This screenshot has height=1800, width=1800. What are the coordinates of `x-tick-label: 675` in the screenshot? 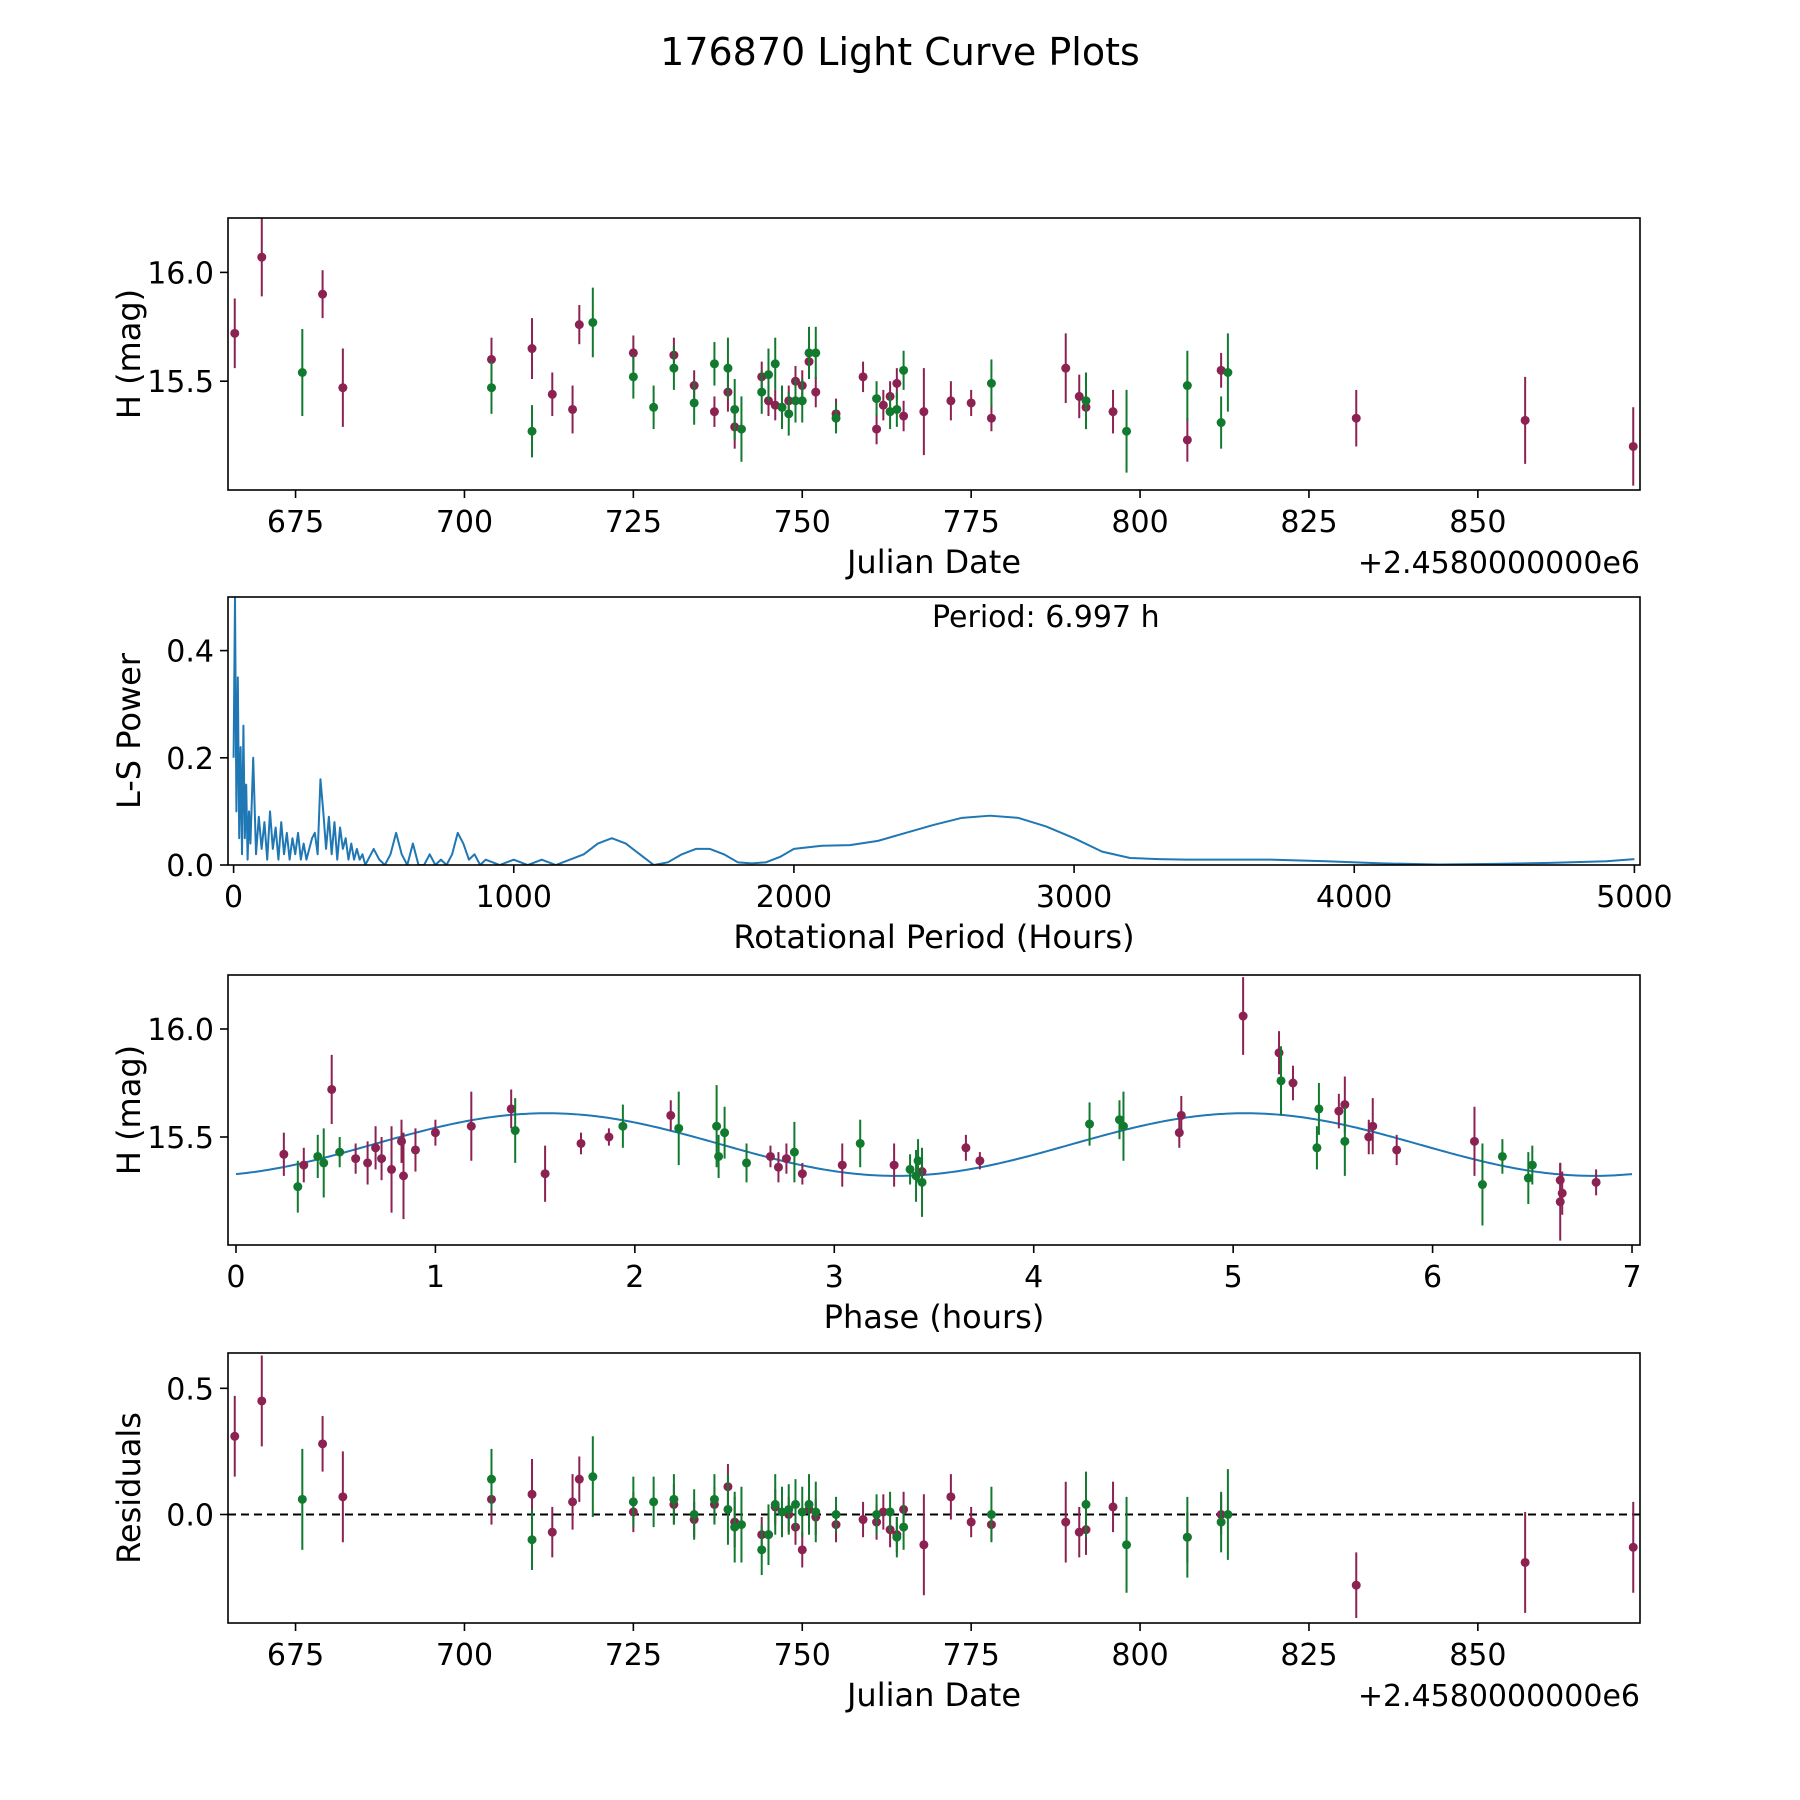 It's located at (295, 522).